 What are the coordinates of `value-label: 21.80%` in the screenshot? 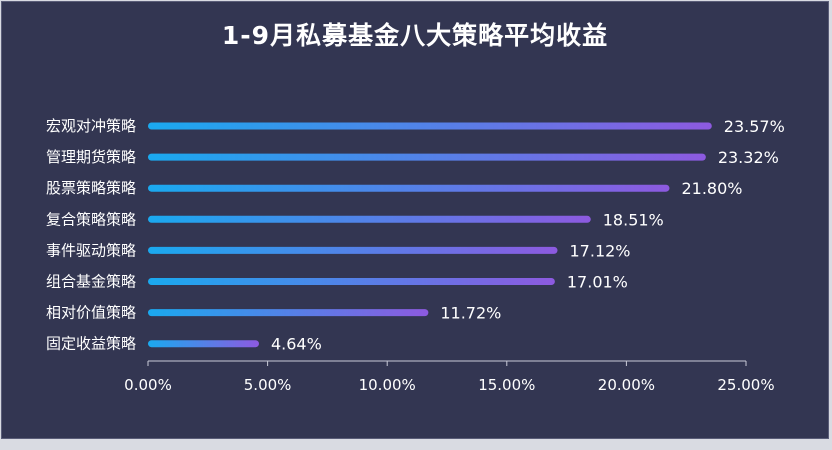 It's located at (711, 188).